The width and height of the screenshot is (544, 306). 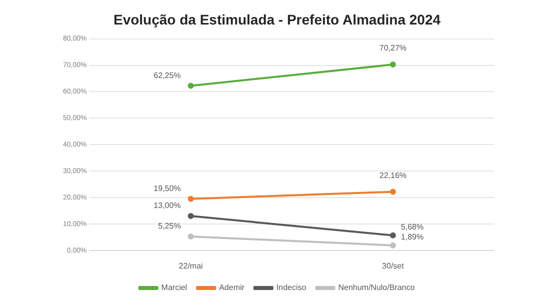 I want to click on chart-title: Evolução da Estimulada - Prefeito Almadina 2024, so click(x=277, y=19).